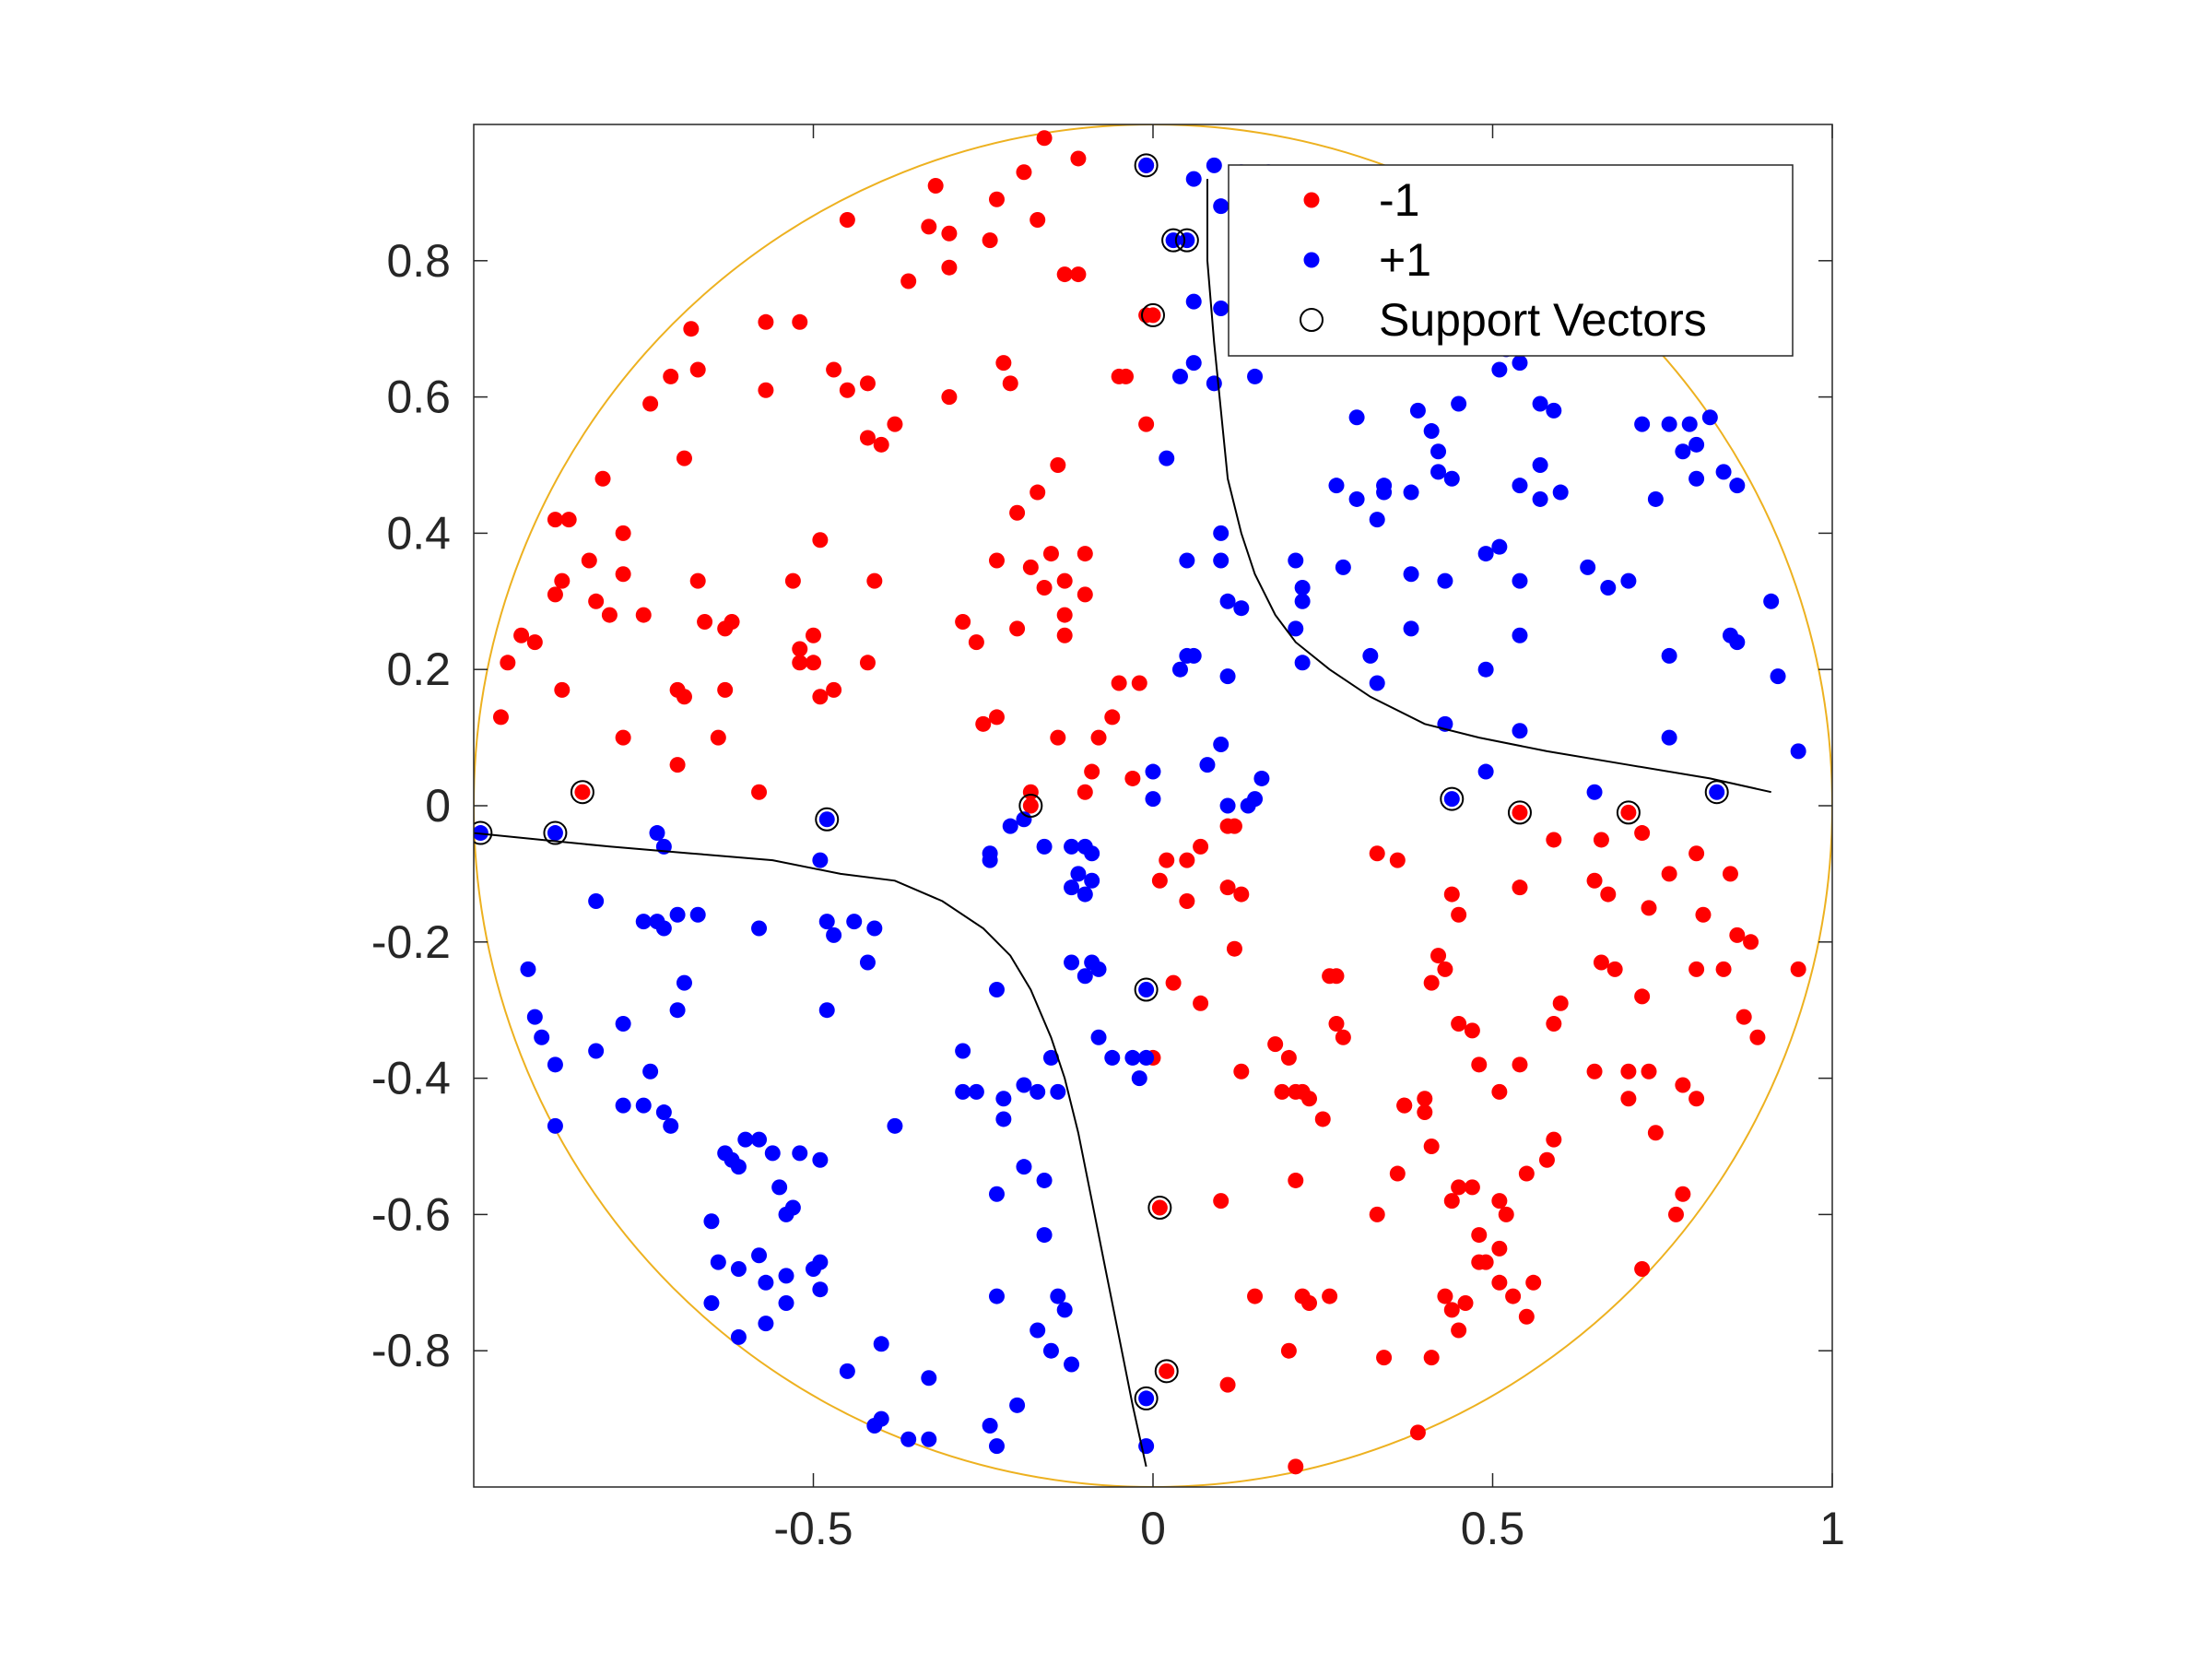  I want to click on y-tick-label: -0.8, so click(411, 1350).